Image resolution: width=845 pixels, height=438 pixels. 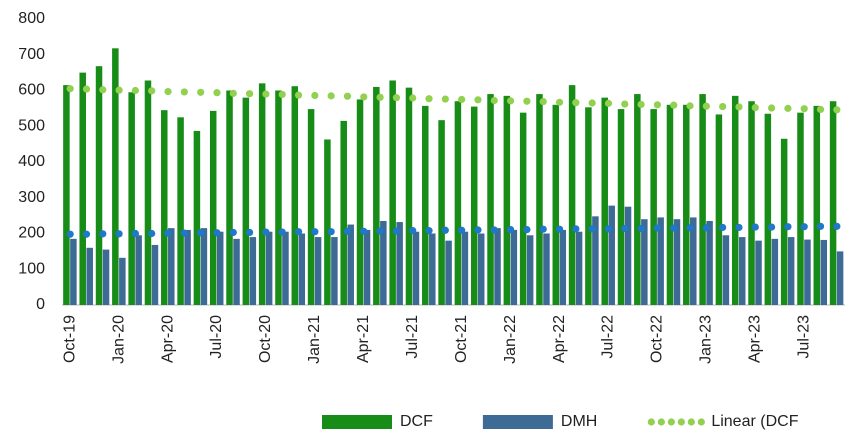 What do you see at coordinates (216, 337) in the screenshot?
I see `x-tick-label: Jul-20` at bounding box center [216, 337].